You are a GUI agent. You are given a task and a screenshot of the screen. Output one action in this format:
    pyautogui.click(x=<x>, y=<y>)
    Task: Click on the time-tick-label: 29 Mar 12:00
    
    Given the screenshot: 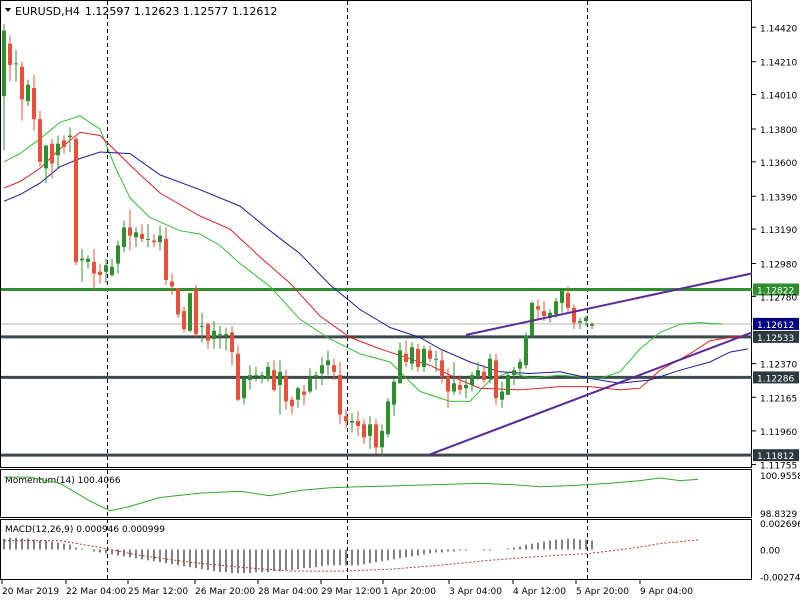 What is the action you would take?
    pyautogui.click(x=351, y=592)
    